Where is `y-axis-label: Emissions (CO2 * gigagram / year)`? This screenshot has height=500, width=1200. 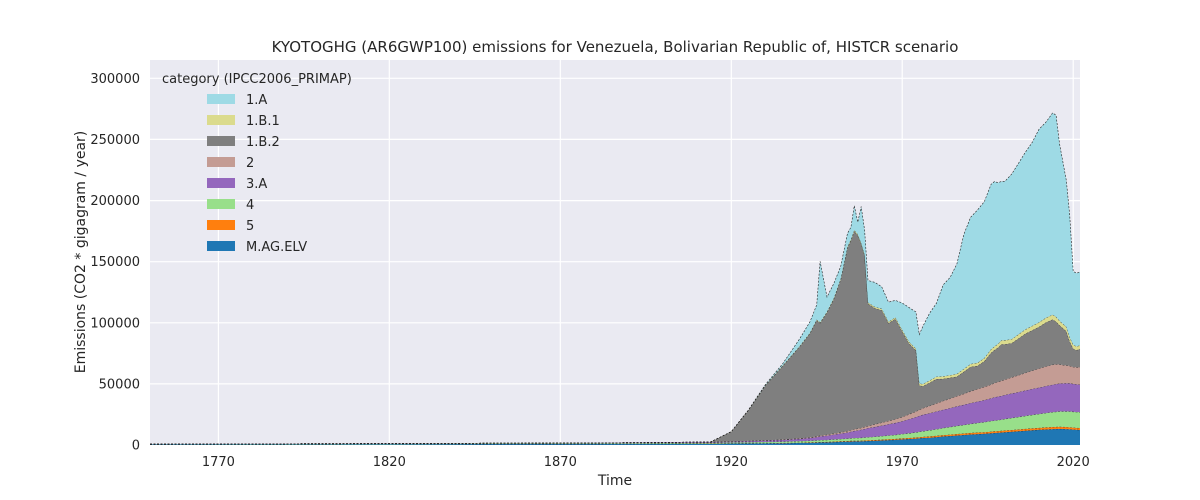 y-axis-label: Emissions (CO2 * gigagram / year) is located at coordinates (81, 252).